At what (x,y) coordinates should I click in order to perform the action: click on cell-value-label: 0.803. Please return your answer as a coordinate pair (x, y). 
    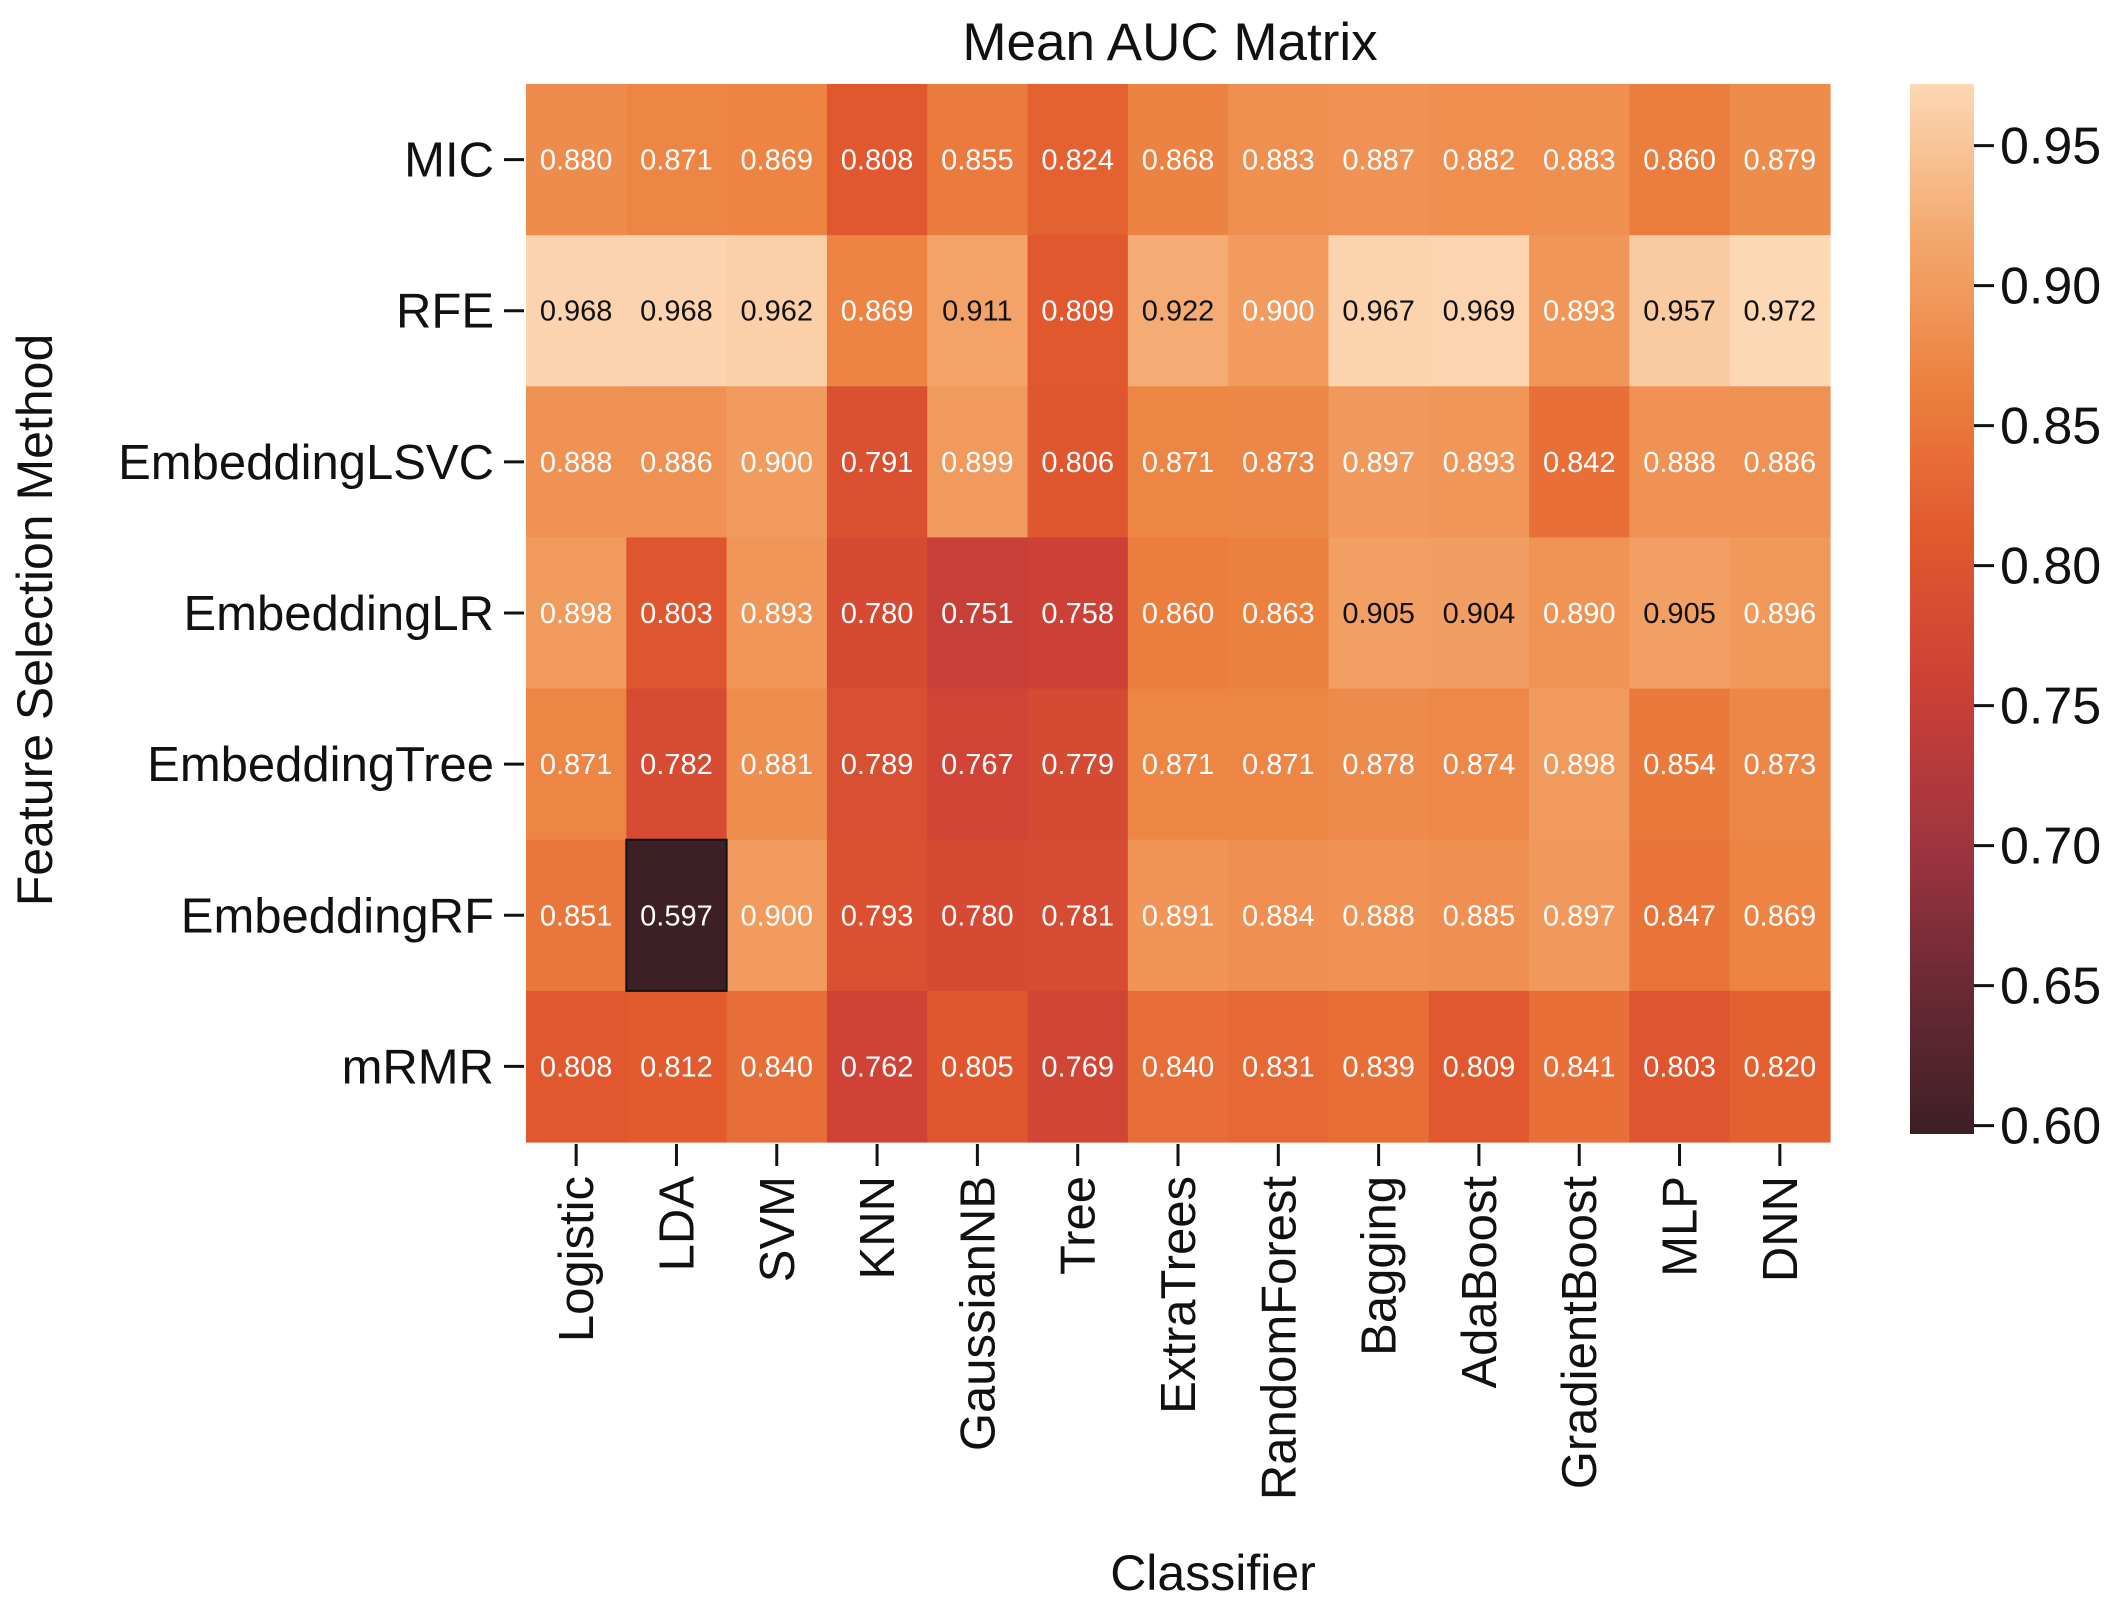
    Looking at the image, I should click on (1679, 1067).